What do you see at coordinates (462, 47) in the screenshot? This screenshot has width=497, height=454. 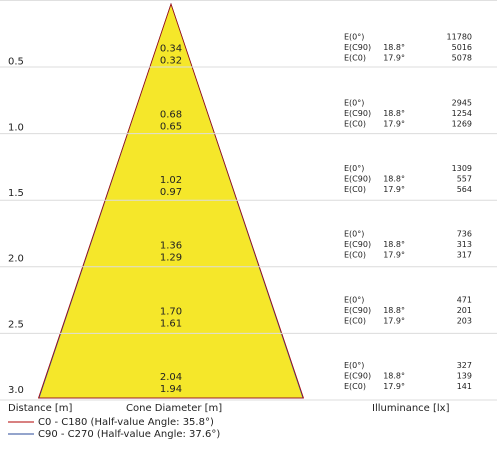 I see `illuminance-value: 5016` at bounding box center [462, 47].